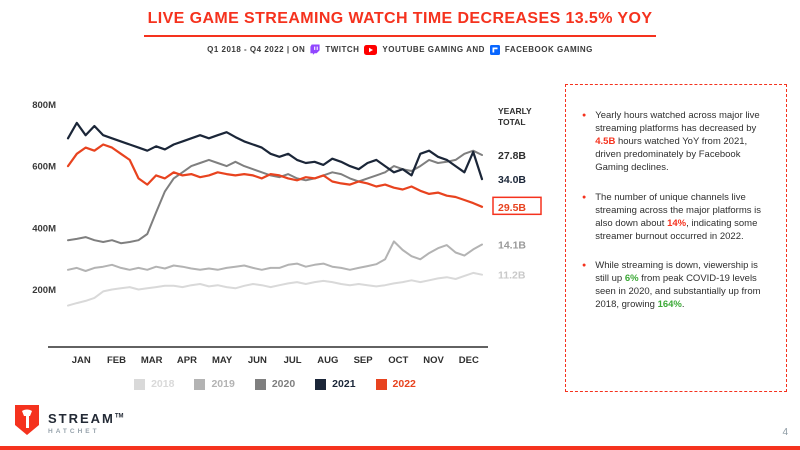  I want to click on chart-legend: 2018 2019 2020 2021 2022, so click(275, 384).